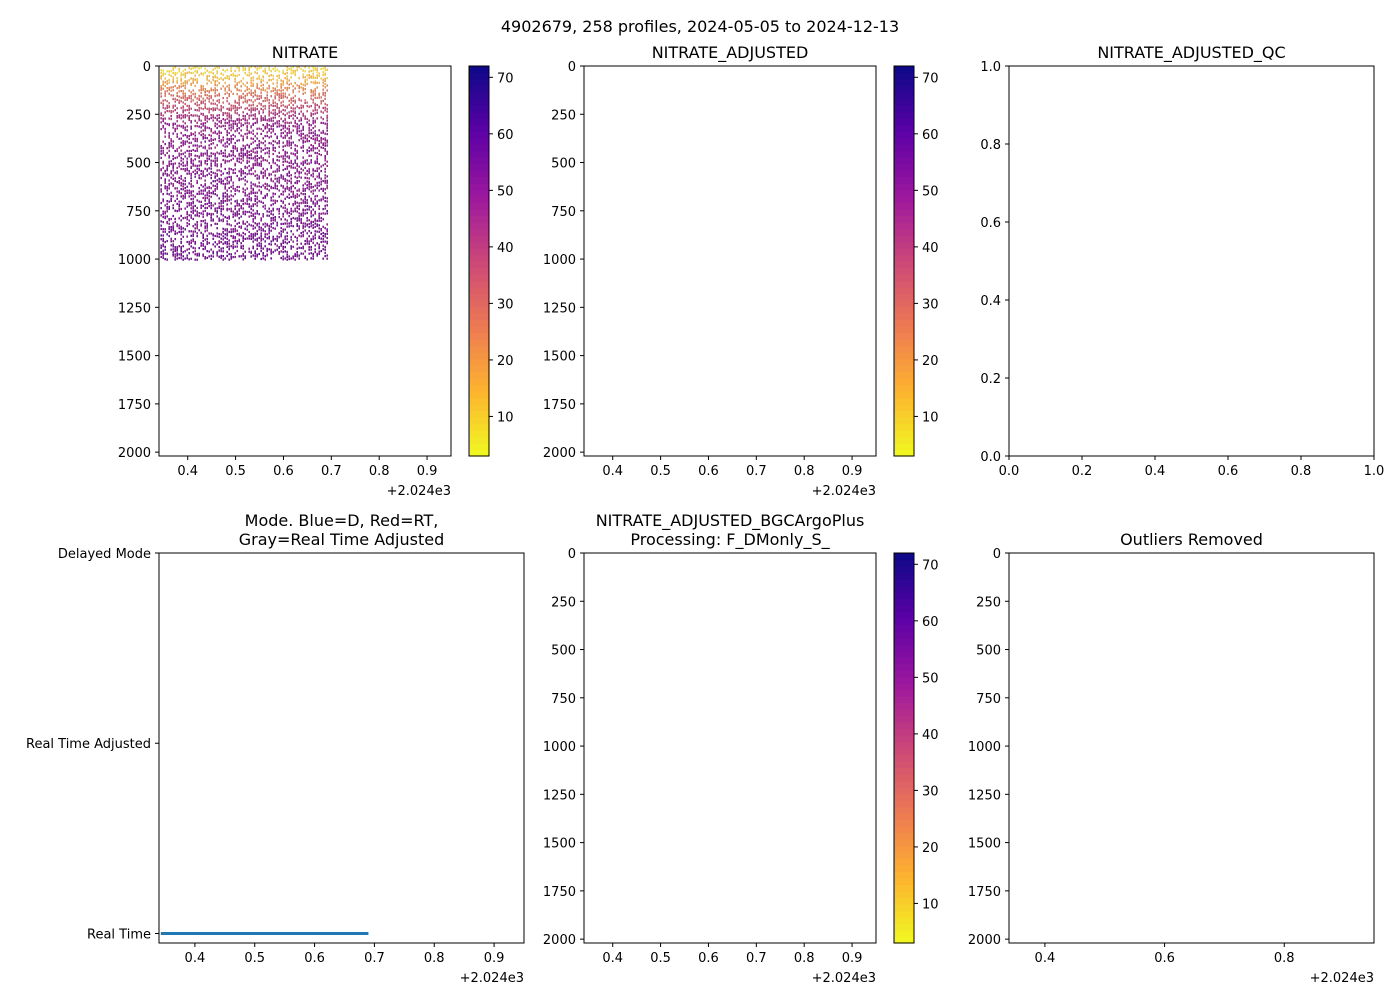 The width and height of the screenshot is (1400, 1000). Describe the element at coordinates (559, 747) in the screenshot. I see `y-tick-label: 1000` at that location.